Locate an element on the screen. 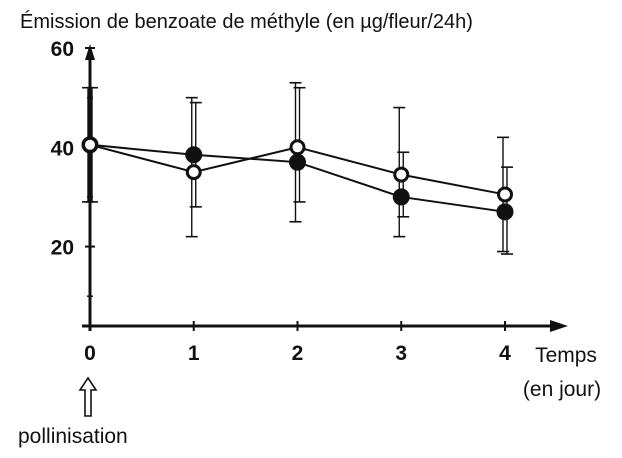  x-tick-label-0: 0 is located at coordinates (90, 353).